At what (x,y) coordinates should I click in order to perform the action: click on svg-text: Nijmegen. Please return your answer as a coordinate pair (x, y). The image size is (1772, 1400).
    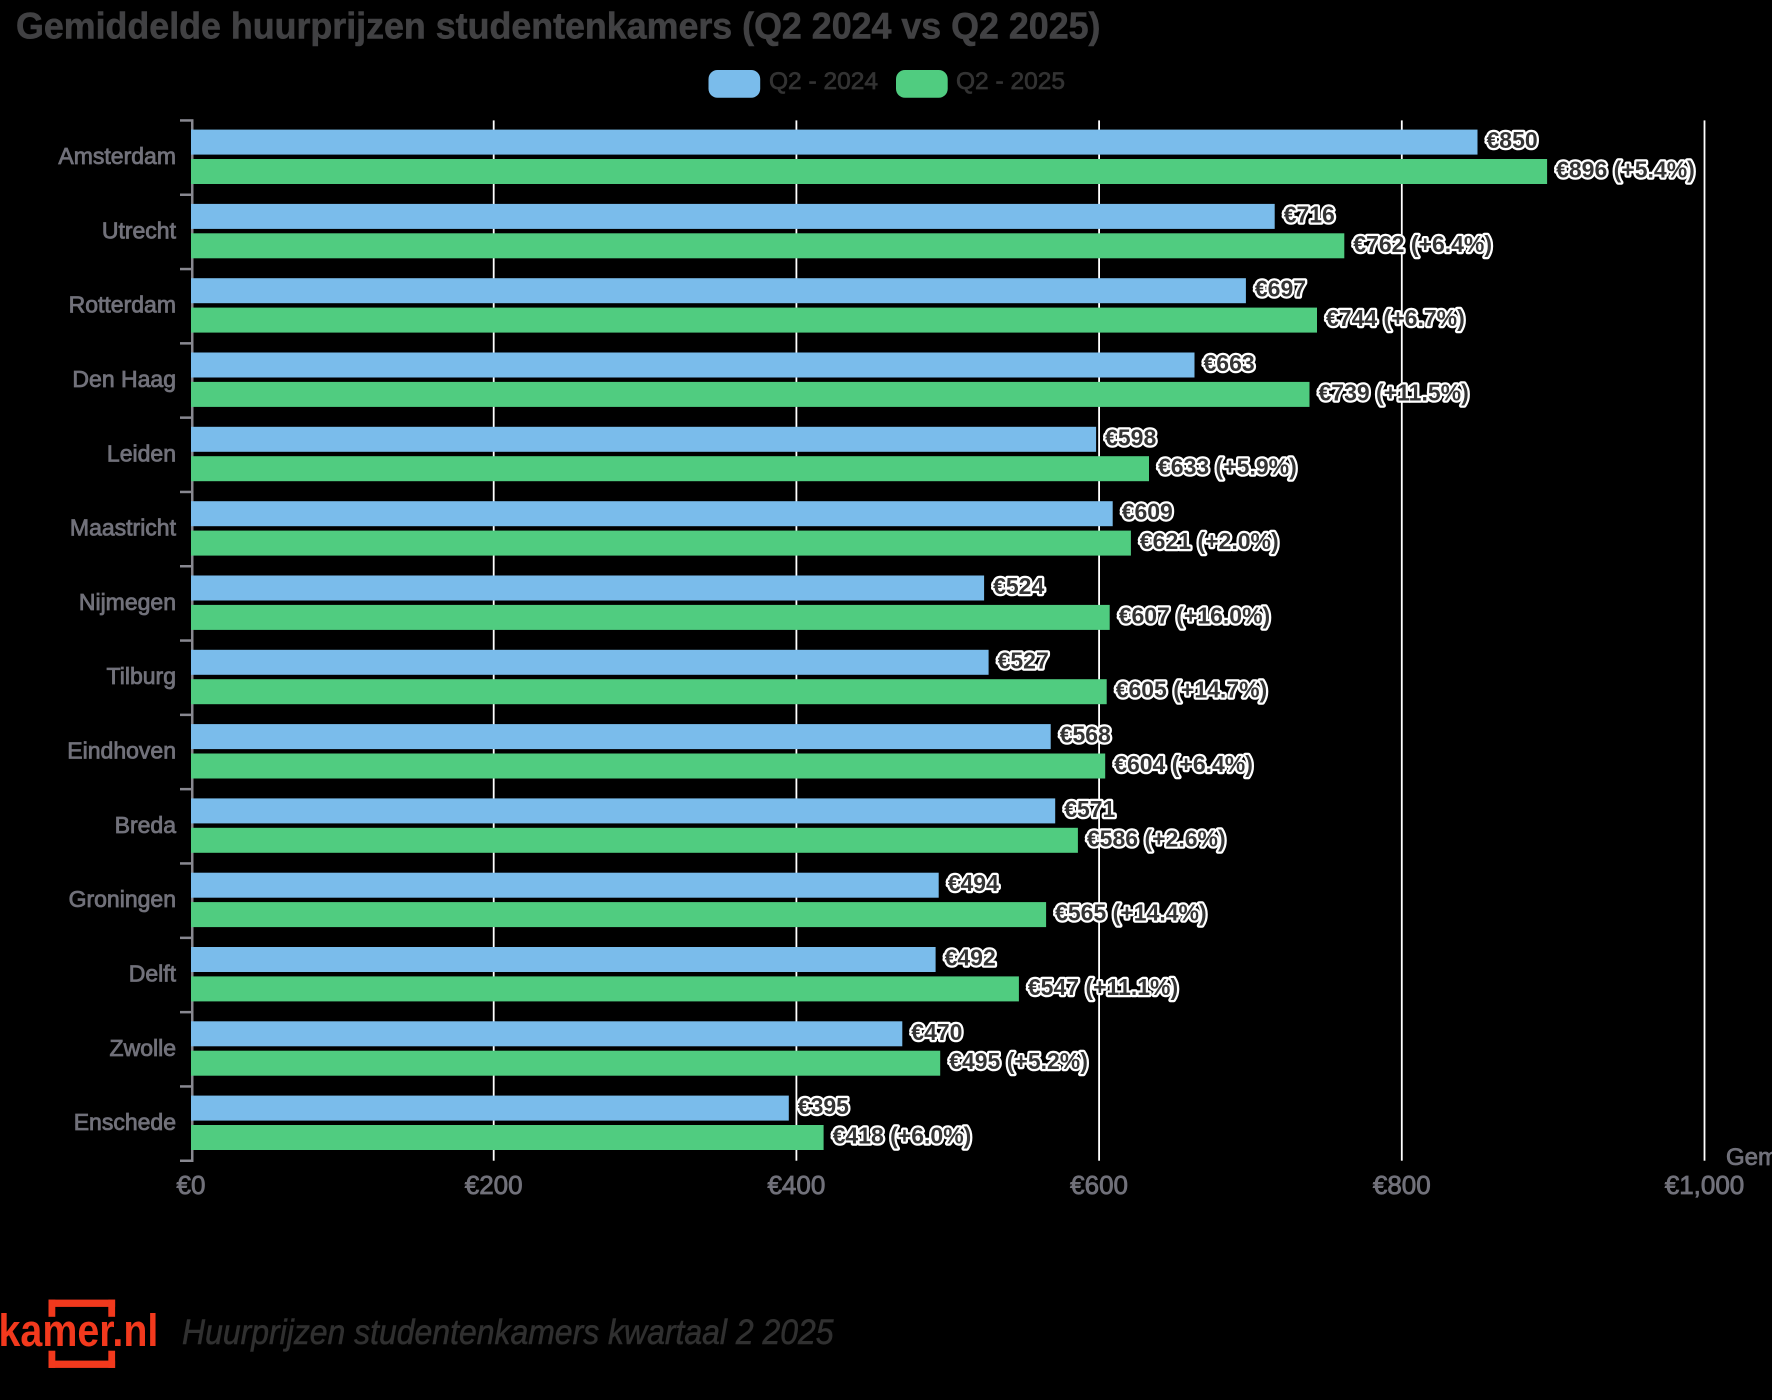
    Looking at the image, I should click on (127, 602).